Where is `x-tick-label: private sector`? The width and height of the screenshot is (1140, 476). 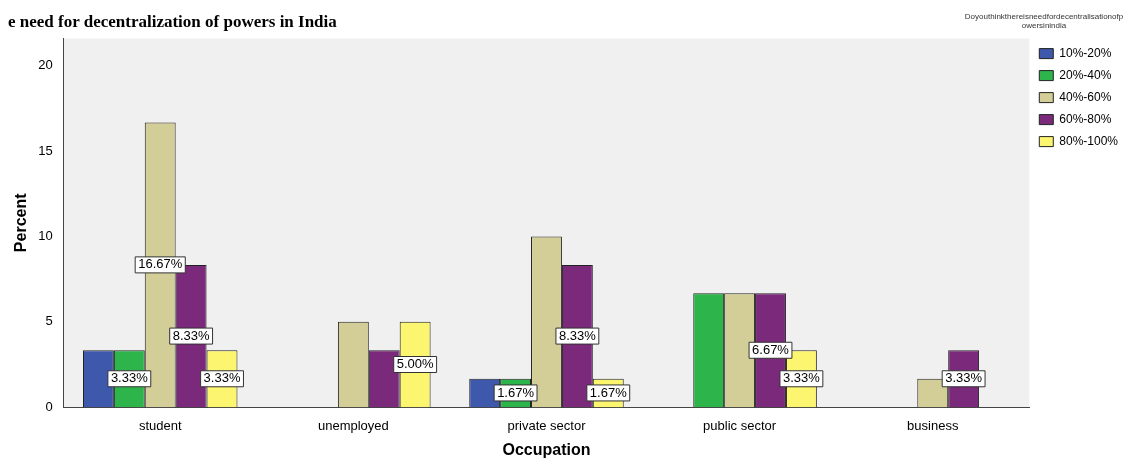
x-tick-label: private sector is located at coordinates (547, 425).